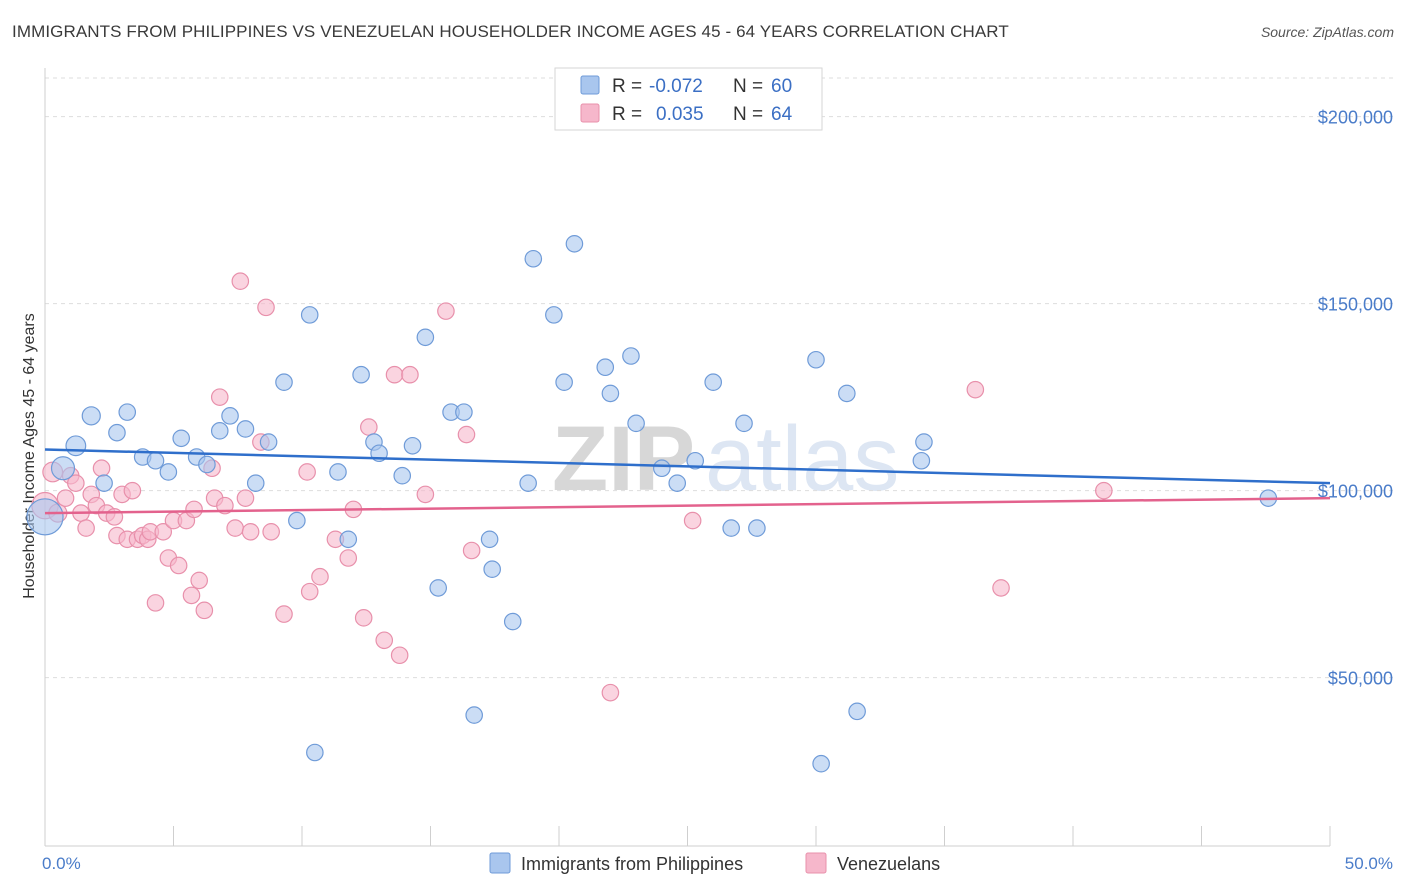 The image size is (1406, 892). I want to click on source-credit: Source: ZipAtlas.com, so click(1327, 32).